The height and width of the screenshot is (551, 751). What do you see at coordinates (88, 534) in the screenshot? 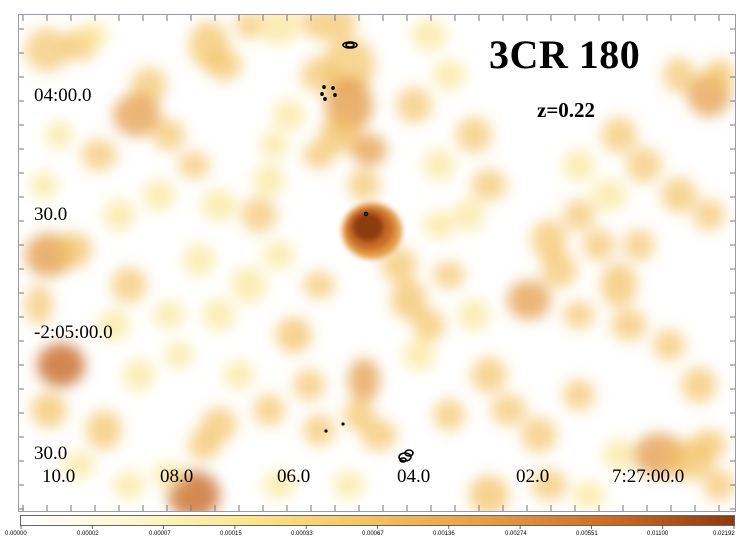
I see `colorbar-label-2: 0.00002` at bounding box center [88, 534].